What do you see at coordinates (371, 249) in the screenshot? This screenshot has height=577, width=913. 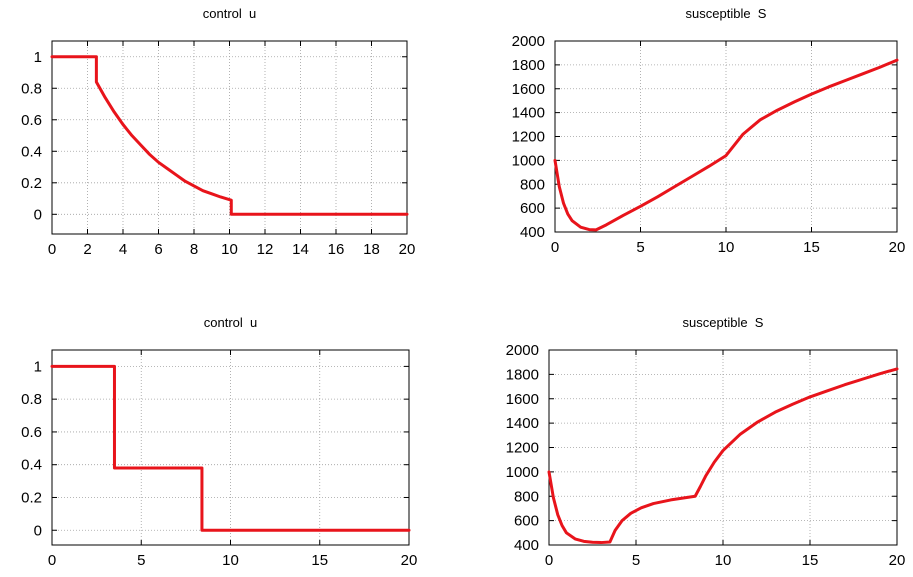 I see `x-tick-label: 18` at bounding box center [371, 249].